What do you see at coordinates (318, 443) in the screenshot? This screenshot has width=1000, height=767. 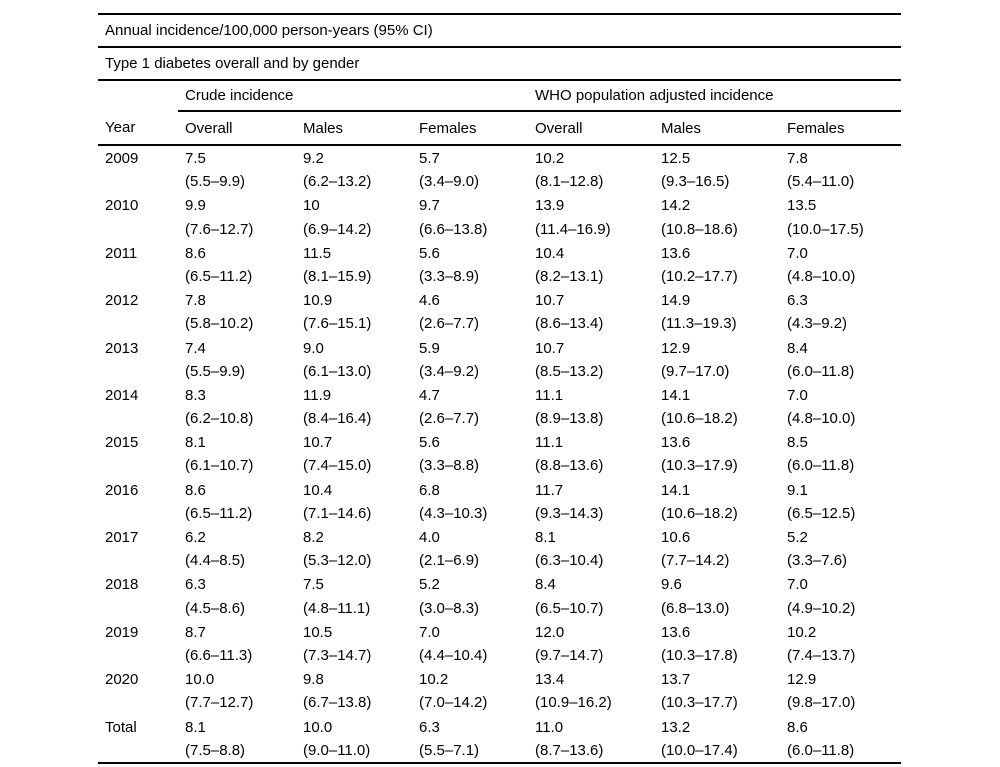 I see `incidence-value: 10.7` at bounding box center [318, 443].